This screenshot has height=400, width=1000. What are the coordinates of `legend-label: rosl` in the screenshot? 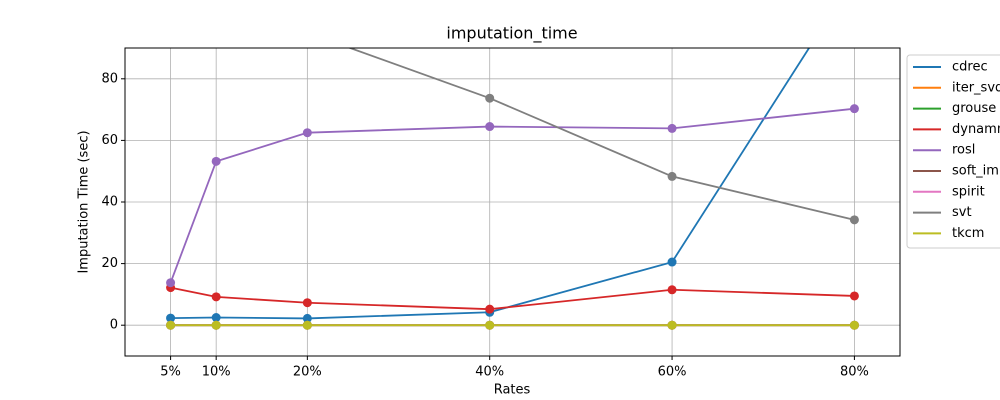 It's located at (963, 150).